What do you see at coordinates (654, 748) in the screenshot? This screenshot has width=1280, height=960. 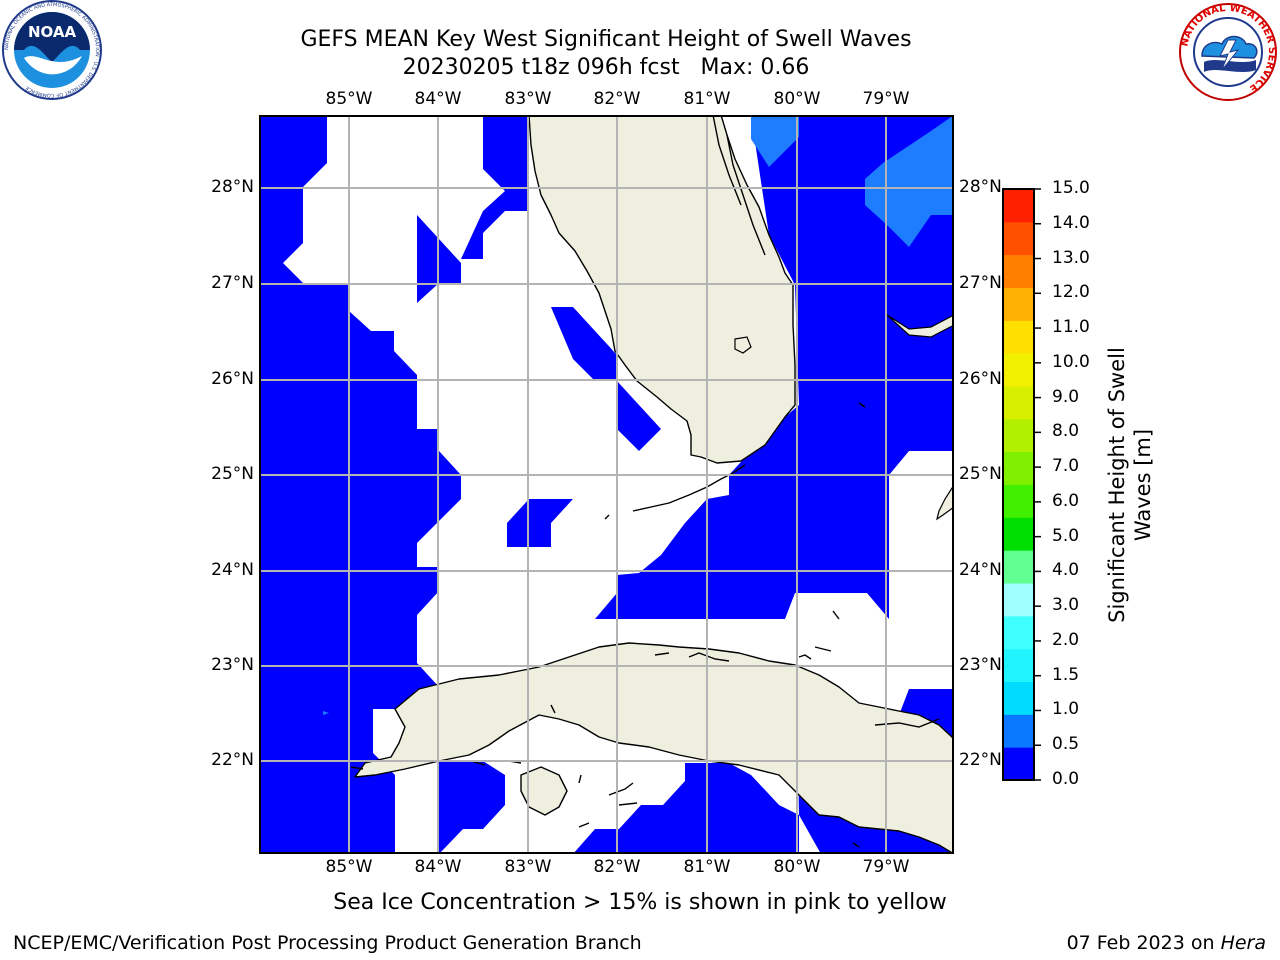 I see `cuba` at bounding box center [654, 748].